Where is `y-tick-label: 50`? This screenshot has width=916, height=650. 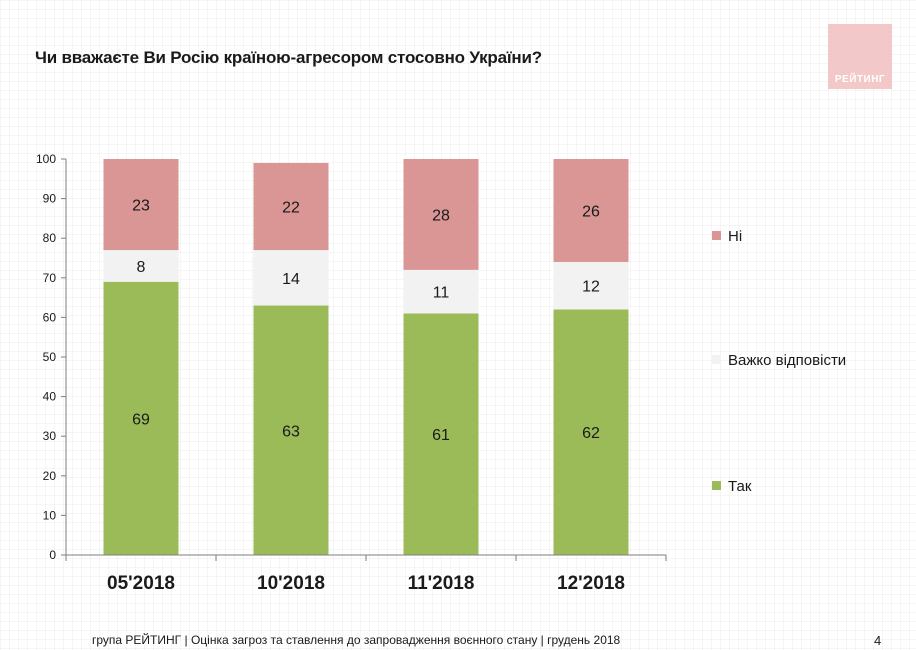 y-tick-label: 50 is located at coordinates (50, 357).